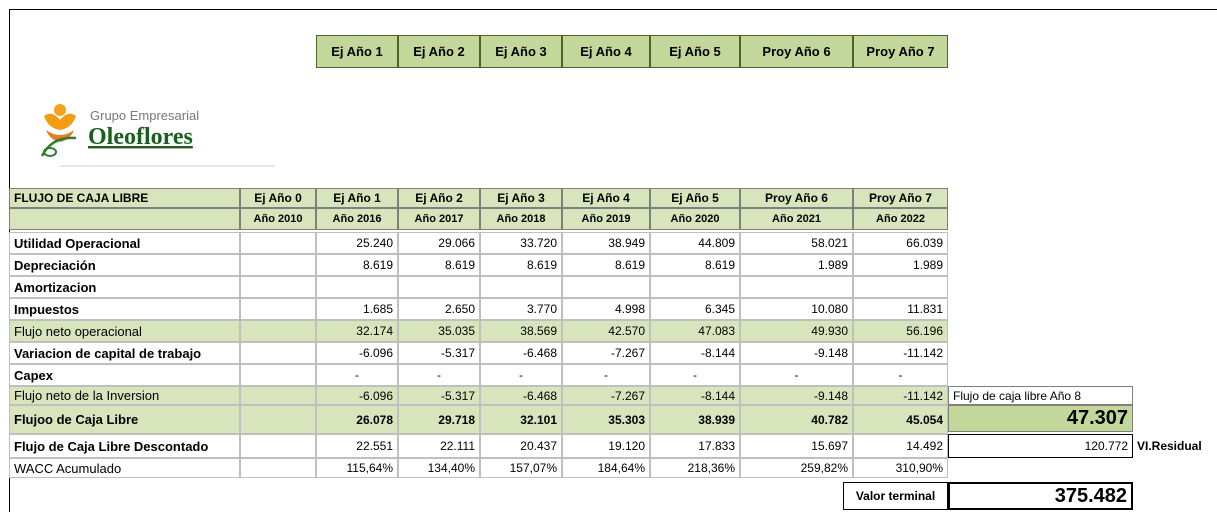 This screenshot has height=512, width=1217. Describe the element at coordinates (124, 353) in the screenshot. I see `row-label: Variacion de capital de trabajo` at that location.